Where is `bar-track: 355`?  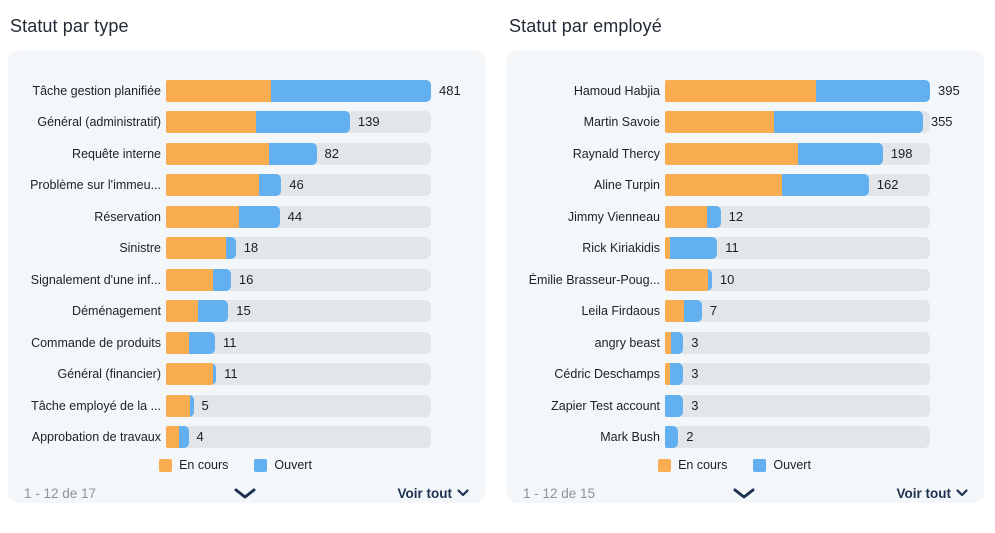
bar-track: 355 is located at coordinates (809, 122).